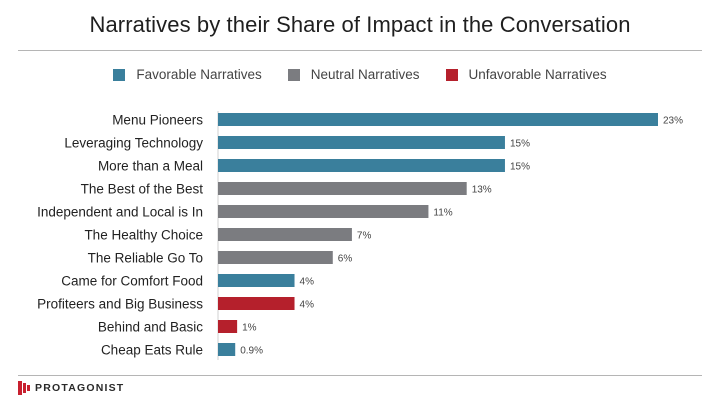 This screenshot has width=720, height=405. Describe the element at coordinates (150, 166) in the screenshot. I see `category-label: More than a Meal` at that location.